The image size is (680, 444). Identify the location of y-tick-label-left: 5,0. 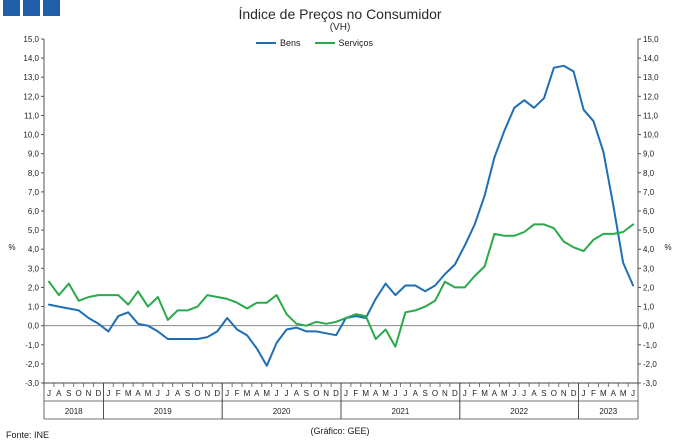
(34, 230).